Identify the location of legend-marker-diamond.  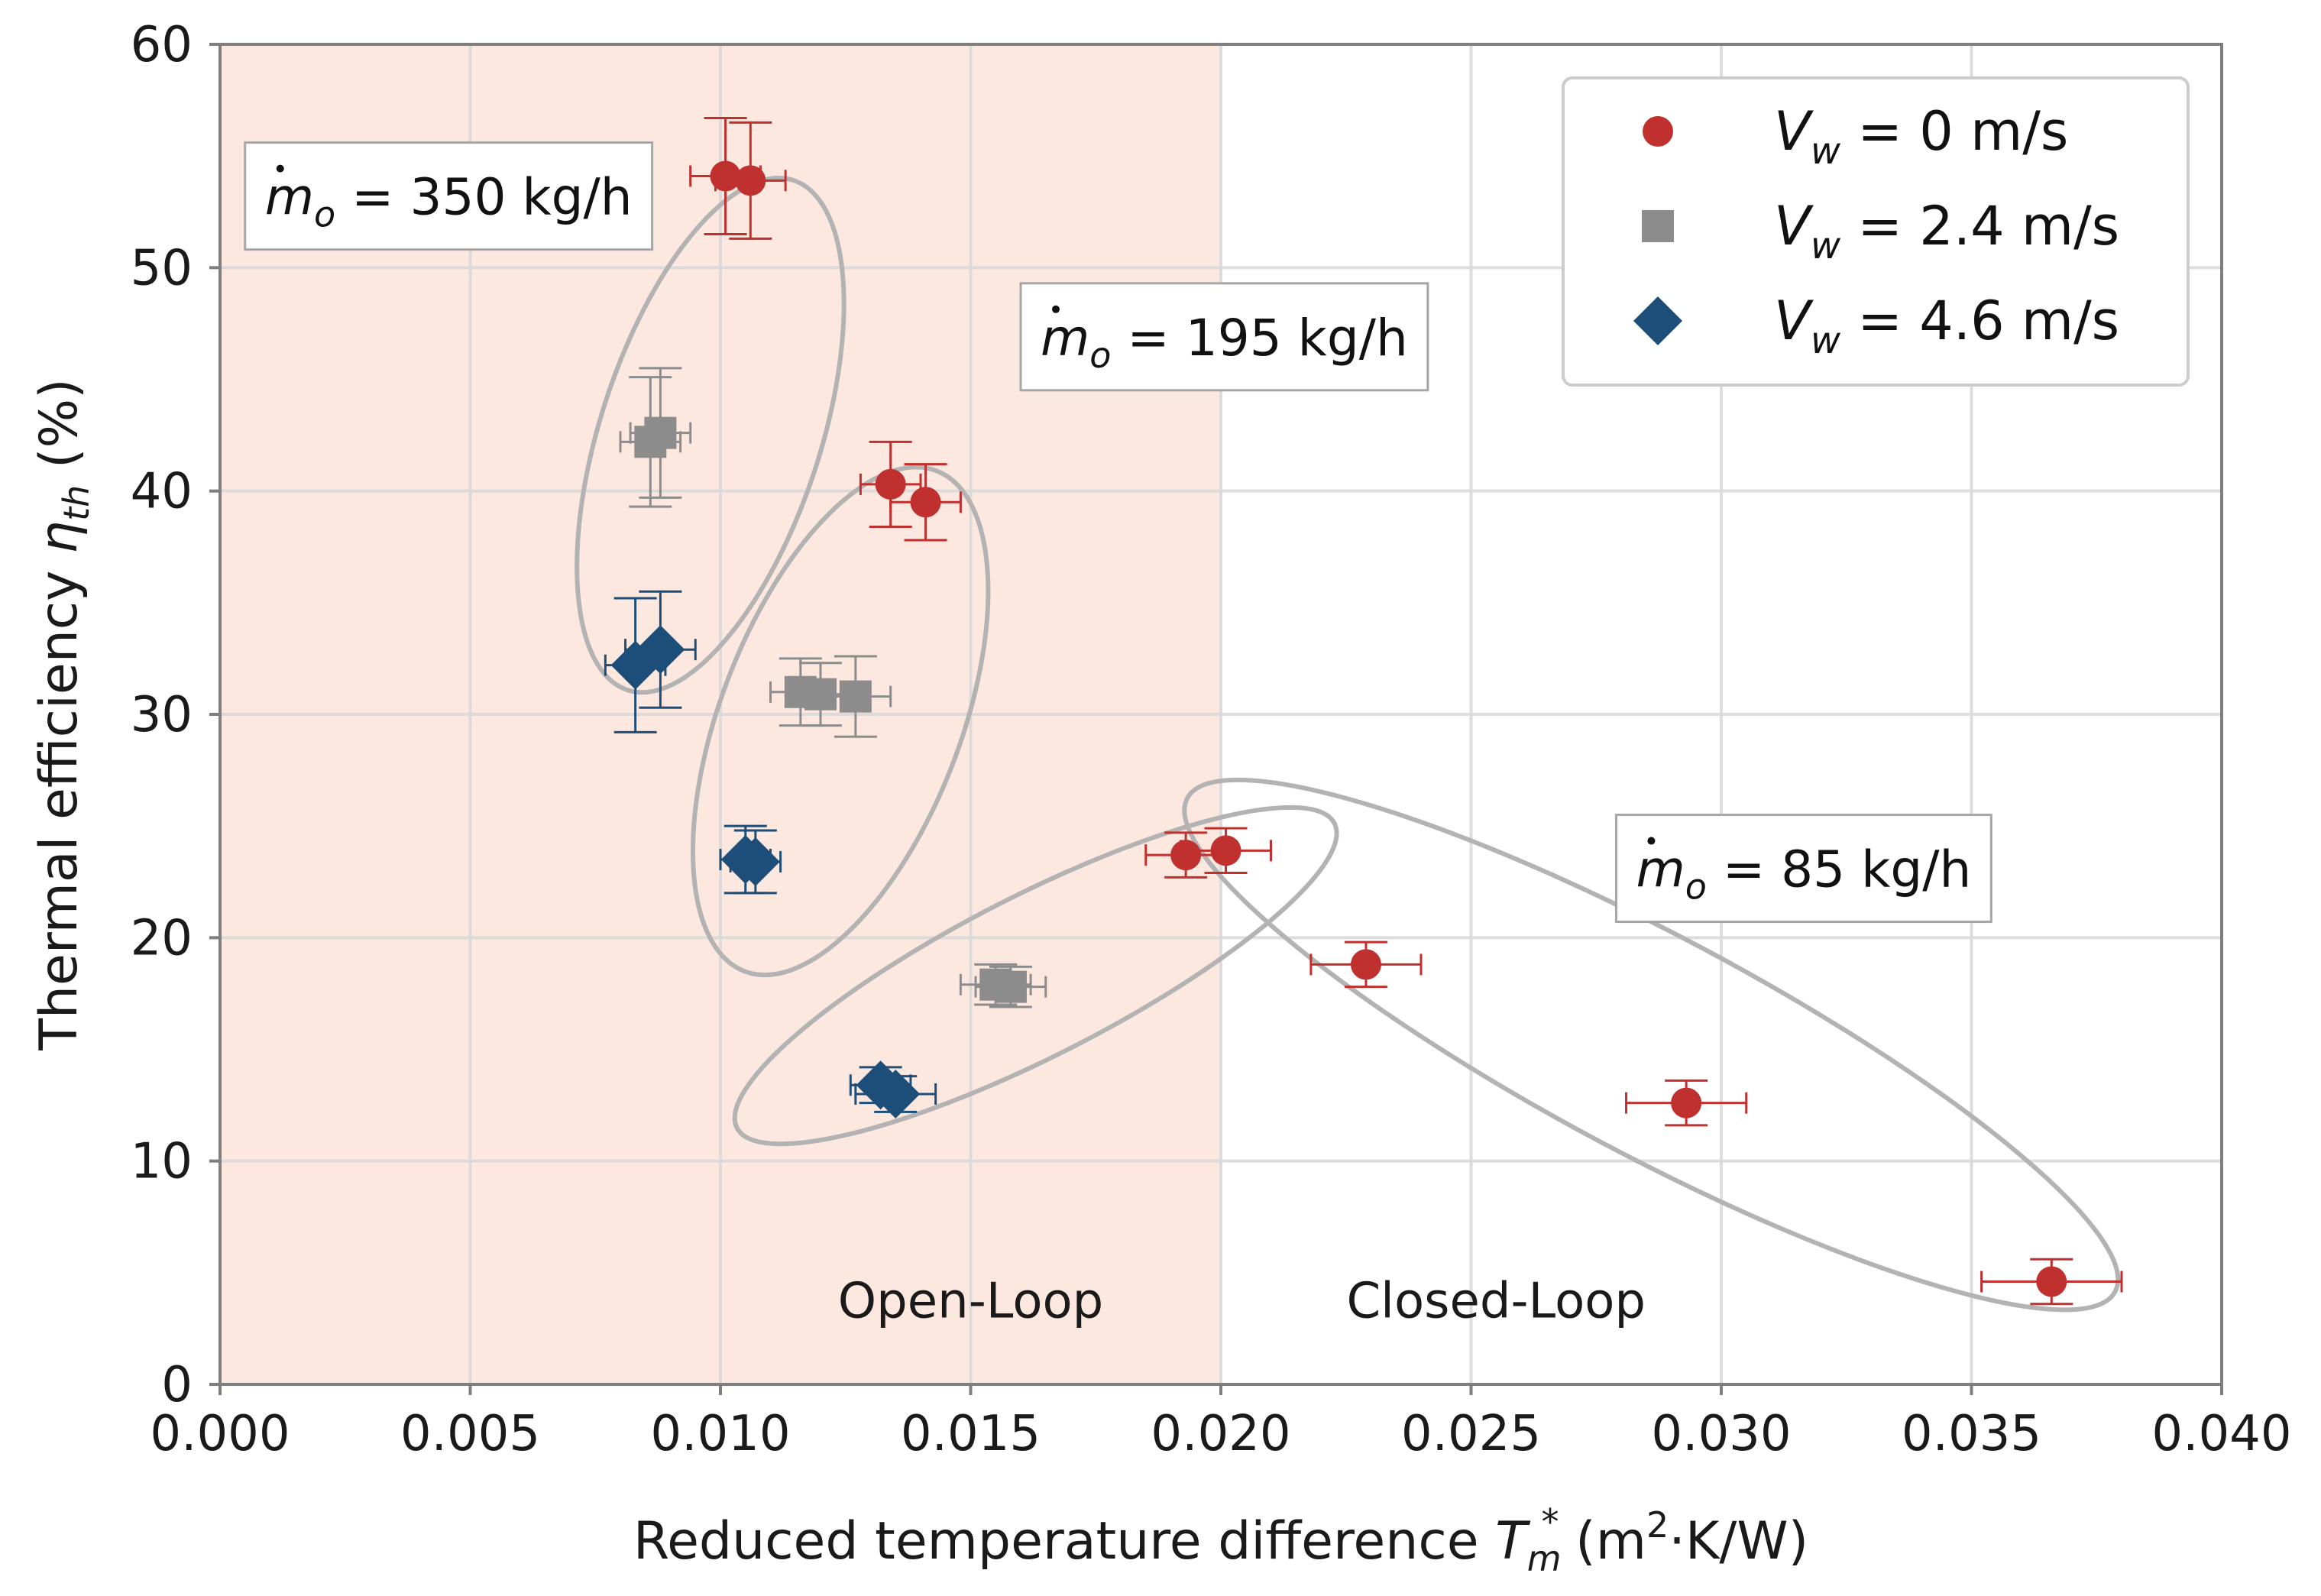
(1657, 320).